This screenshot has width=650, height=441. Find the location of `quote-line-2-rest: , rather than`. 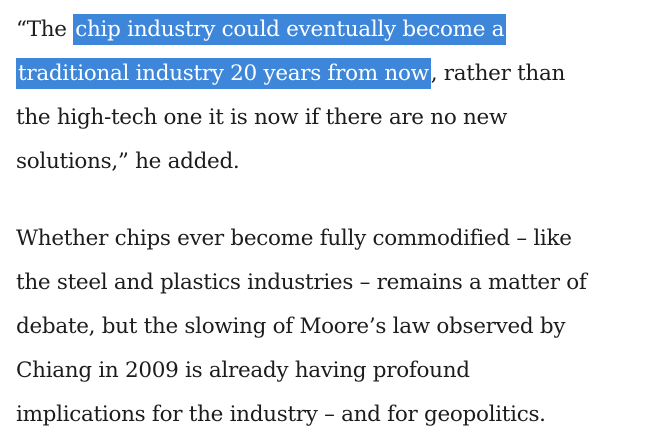

quote-line-2-rest: , rather than is located at coordinates (498, 73).